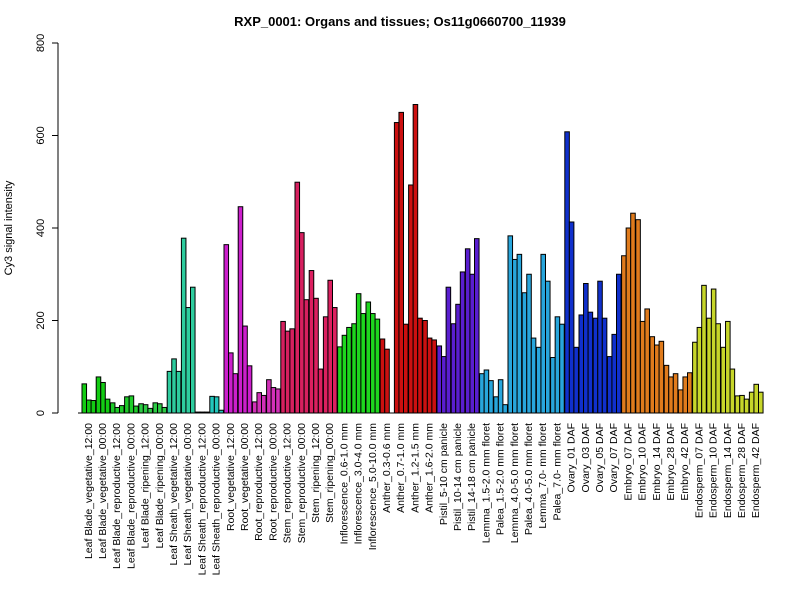  I want to click on x-tick-label: Ovary_01 DAF, so click(572, 457).